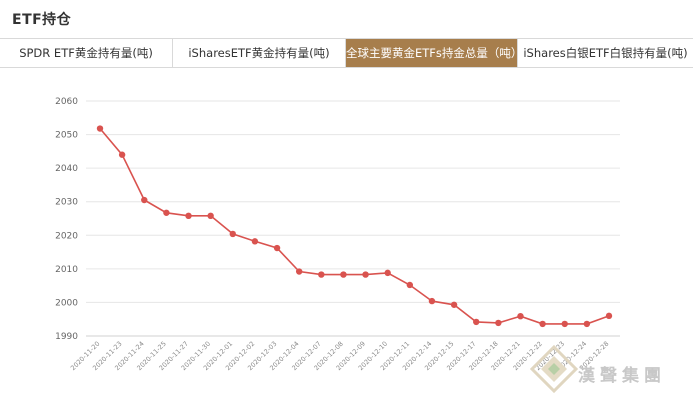  What do you see at coordinates (554, 369) in the screenshot?
I see `hansheng-logo-icon` at bounding box center [554, 369].